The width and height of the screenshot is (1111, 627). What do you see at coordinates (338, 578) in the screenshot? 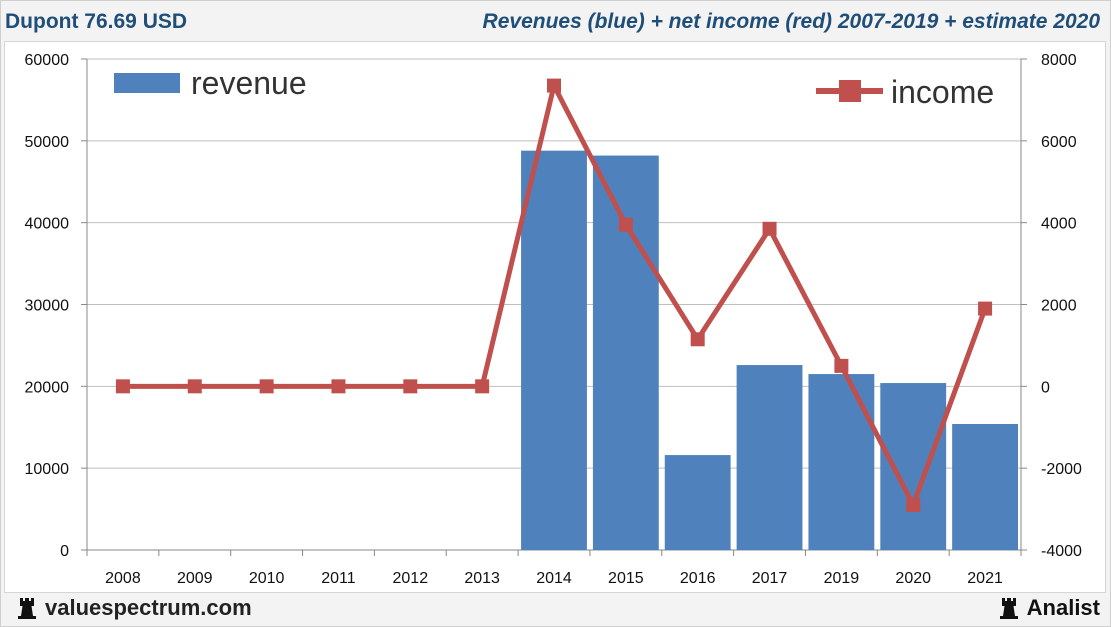
I see `x-tick-label: 2011` at bounding box center [338, 578].